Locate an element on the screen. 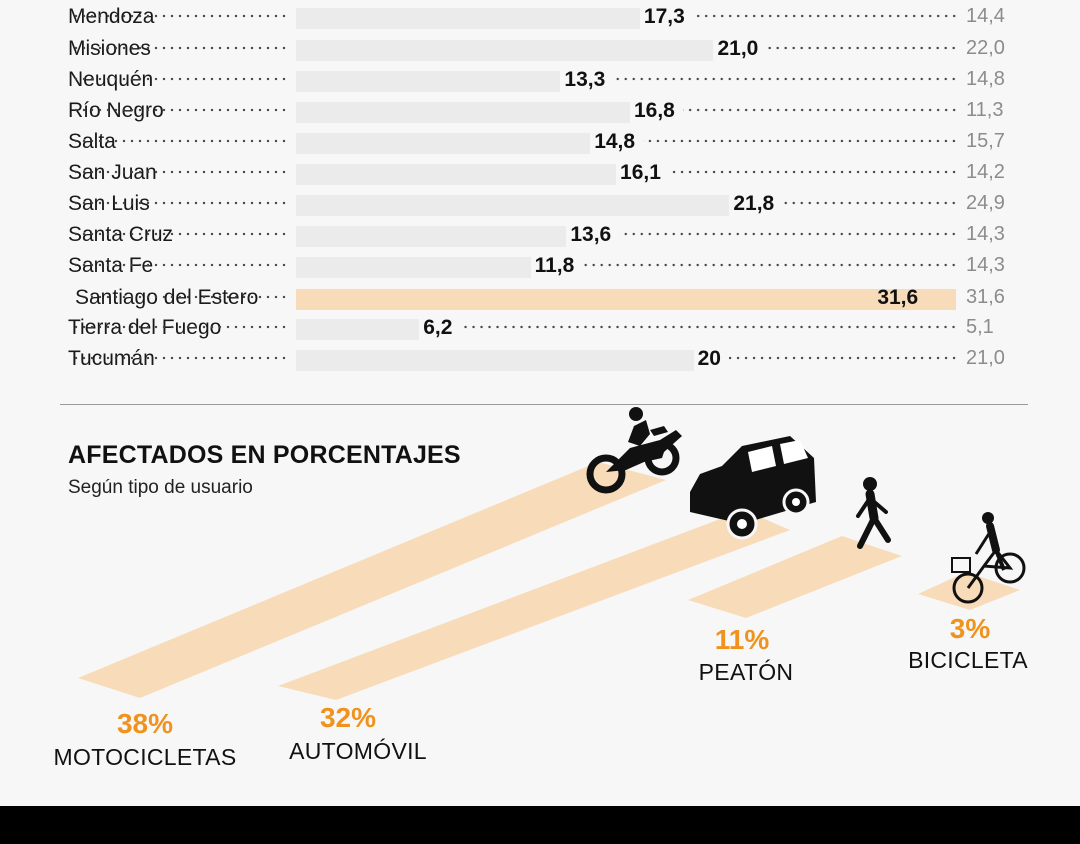 The image size is (1080, 844). province-row: Neuquén13,314,8 is located at coordinates (540, 79).